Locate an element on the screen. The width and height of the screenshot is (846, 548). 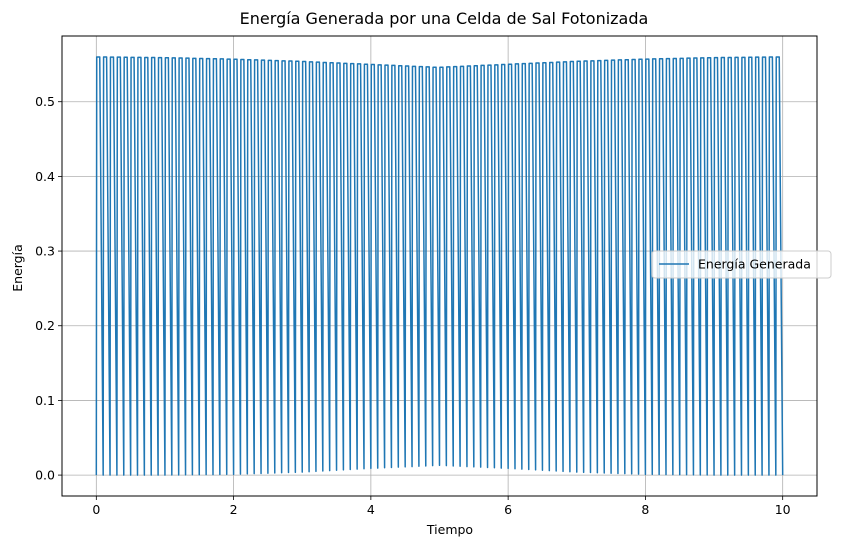
y-tick-label: 0.3 is located at coordinates (45, 251).